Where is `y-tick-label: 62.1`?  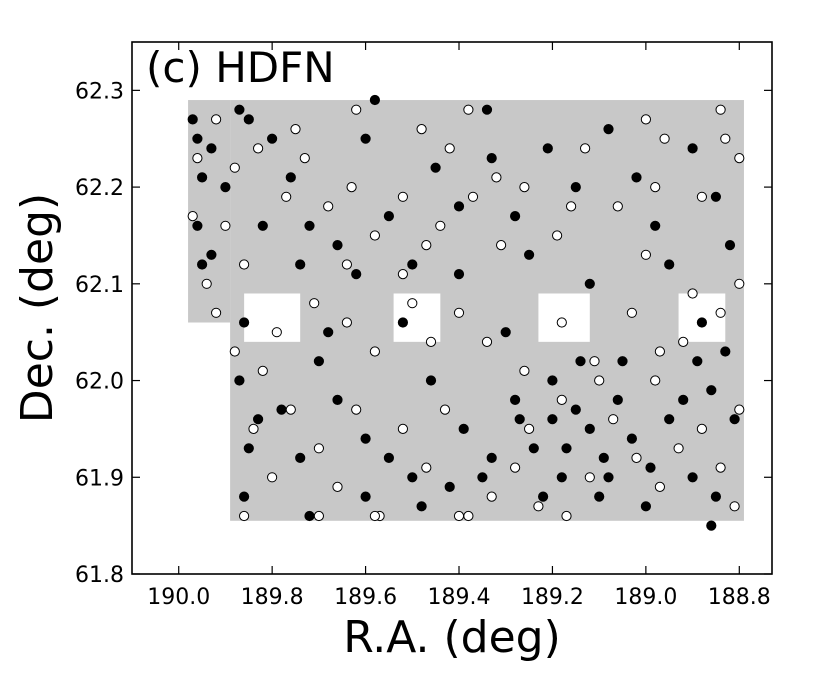 y-tick-label: 62.1 is located at coordinates (99, 285).